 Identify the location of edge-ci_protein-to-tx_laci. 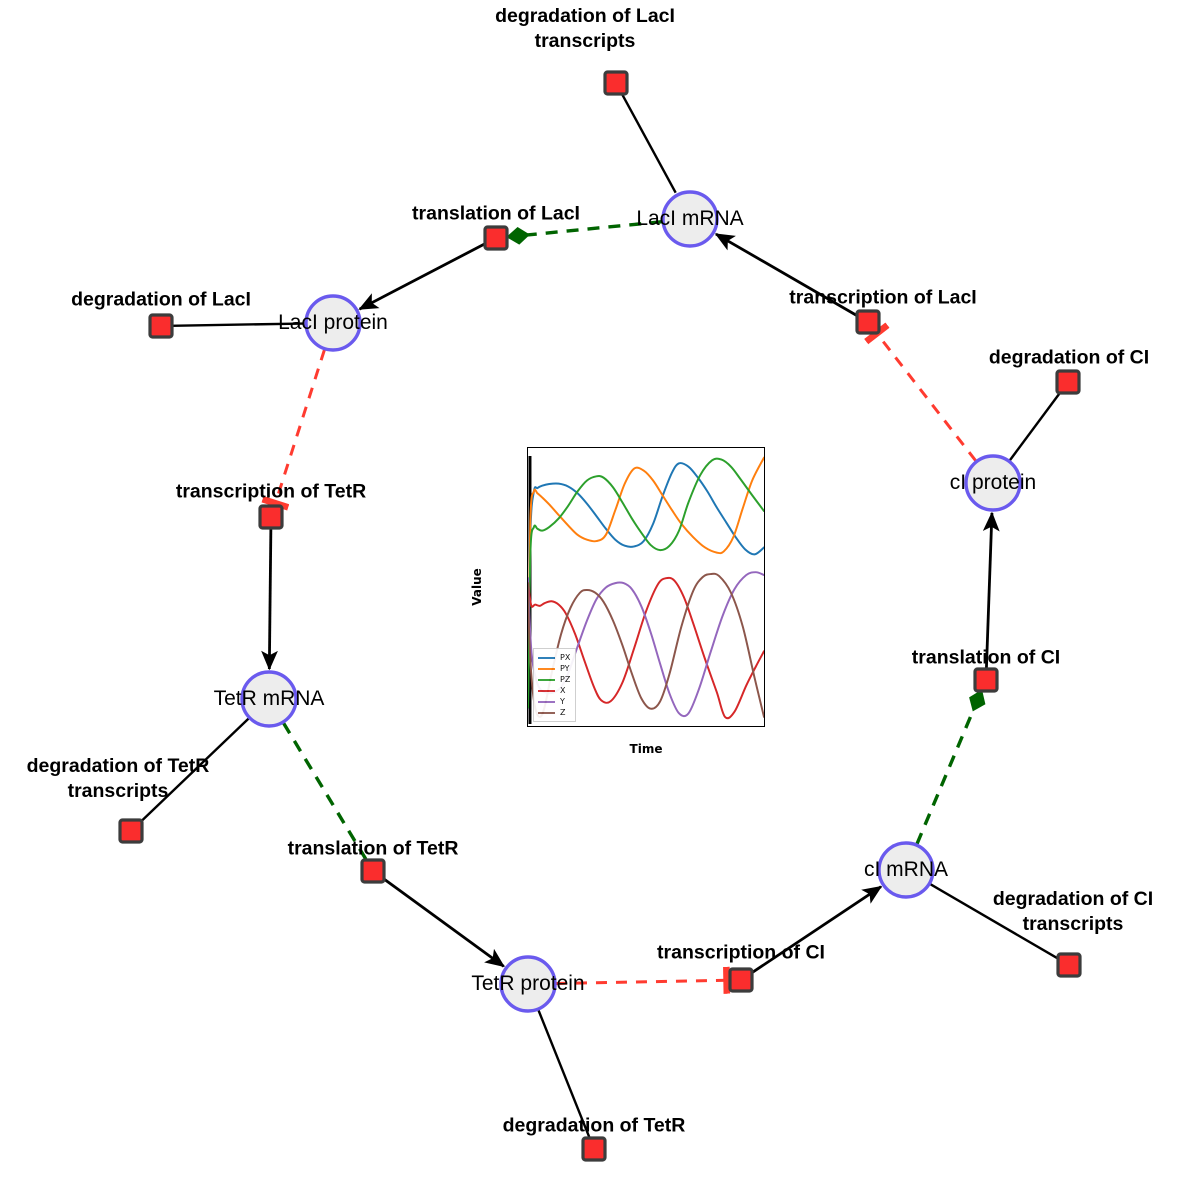
(921, 392).